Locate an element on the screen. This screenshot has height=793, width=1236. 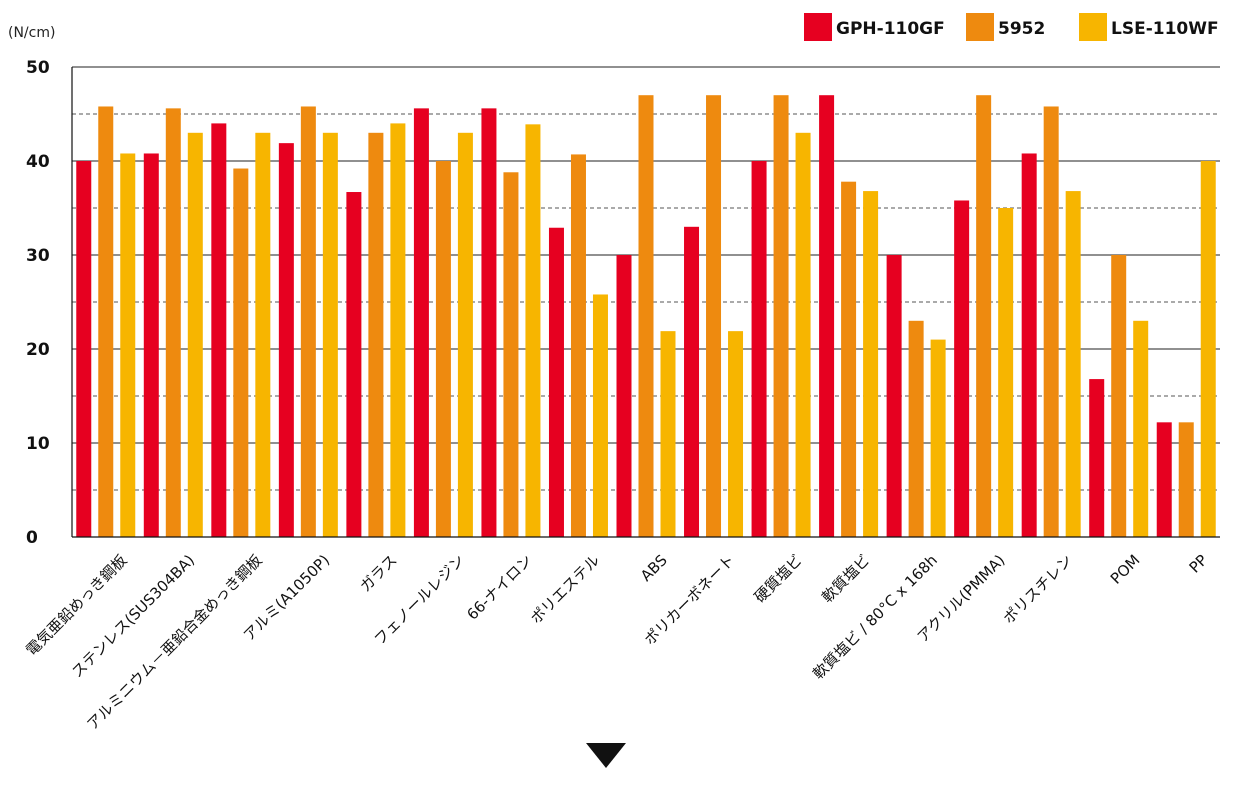
y-axis-unit-label: (N/cm) is located at coordinates (31, 33).